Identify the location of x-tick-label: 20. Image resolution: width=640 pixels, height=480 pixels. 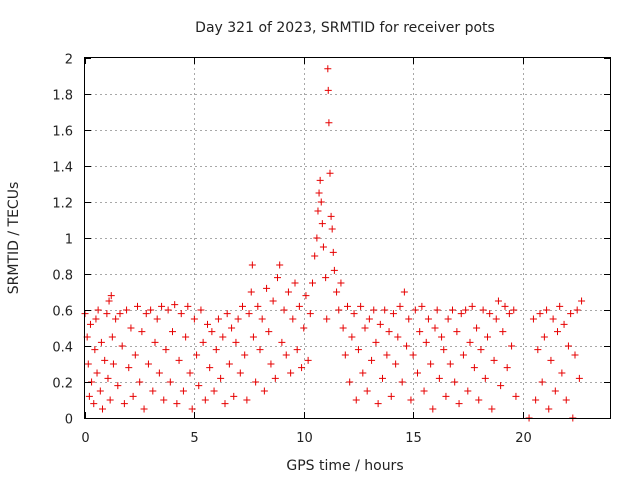
(523, 438).